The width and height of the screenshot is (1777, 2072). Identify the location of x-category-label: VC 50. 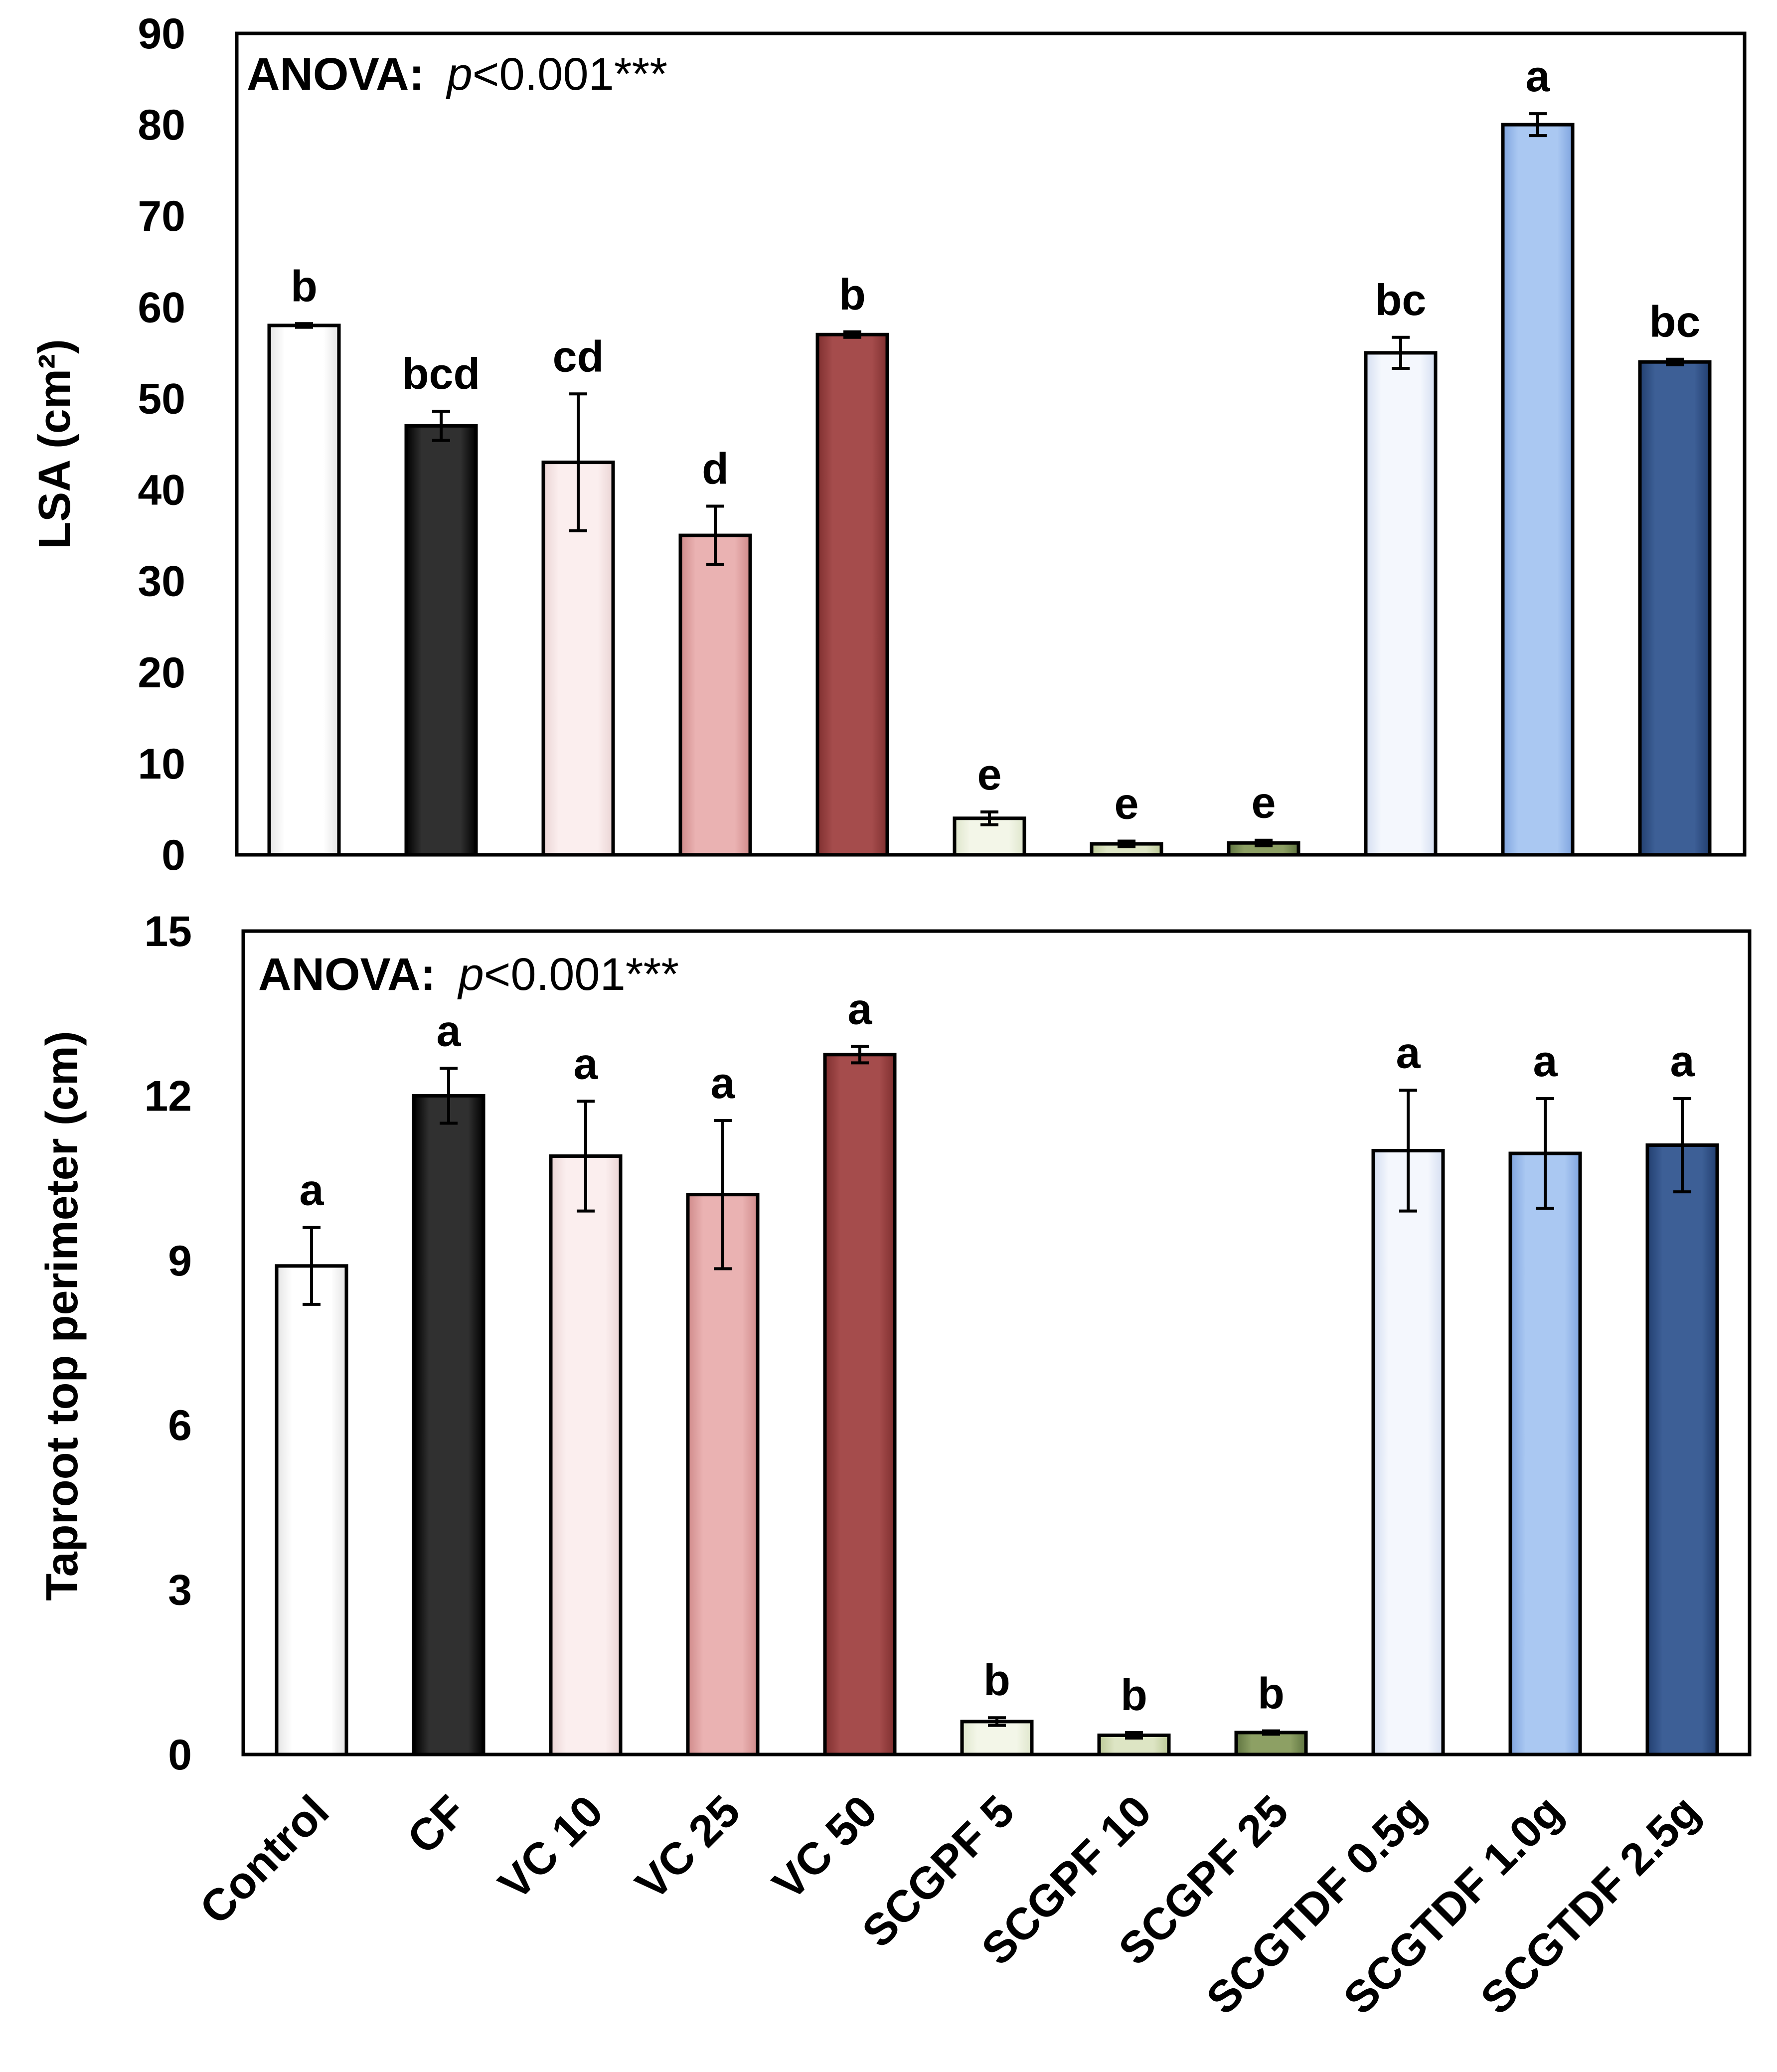
(826, 1848).